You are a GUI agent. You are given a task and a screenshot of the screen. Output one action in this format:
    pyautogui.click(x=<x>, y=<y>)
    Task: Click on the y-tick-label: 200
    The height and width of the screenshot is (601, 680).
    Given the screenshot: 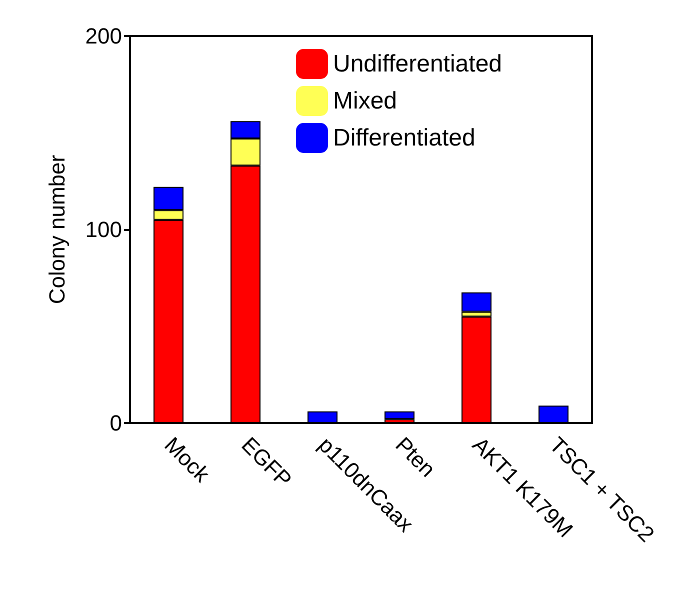 What is the action you would take?
    pyautogui.click(x=103, y=36)
    